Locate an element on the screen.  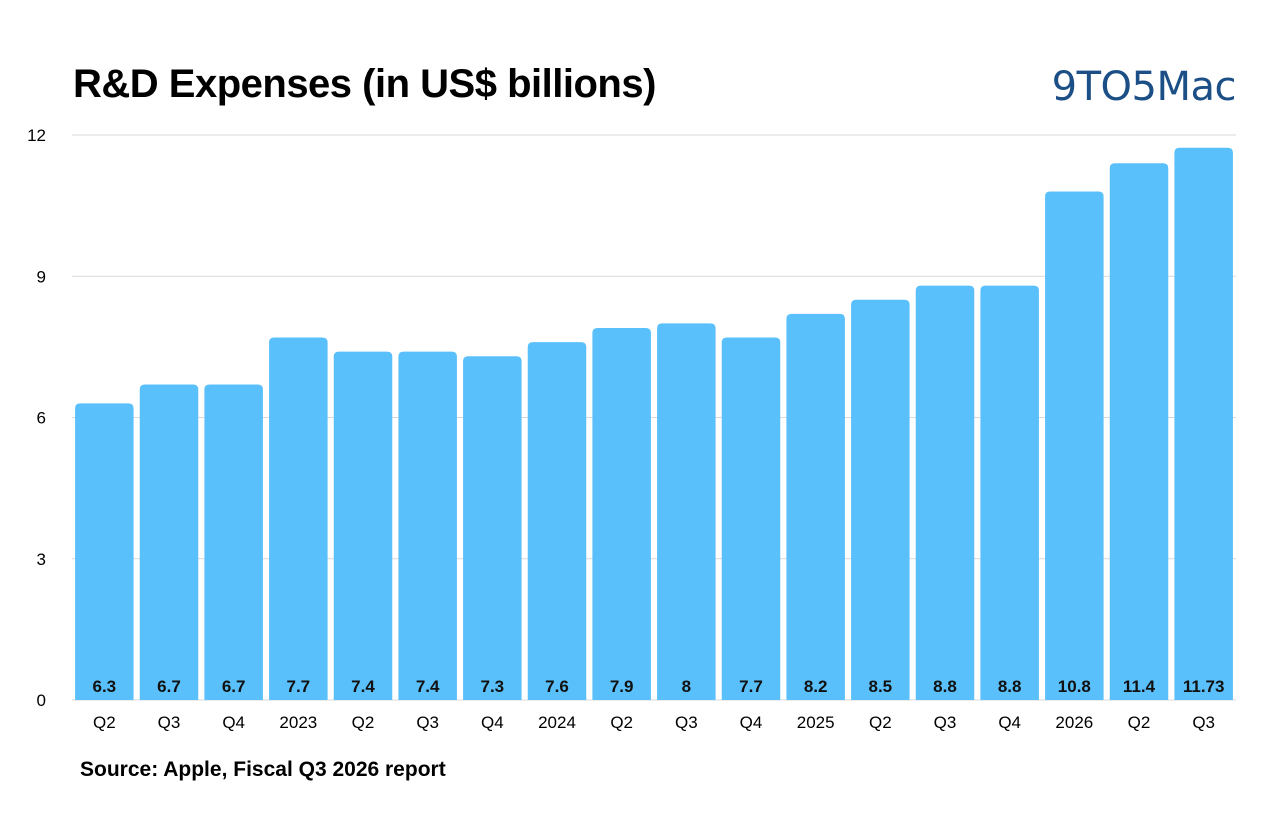
bar-value-label: 11.4 is located at coordinates (1139, 686).